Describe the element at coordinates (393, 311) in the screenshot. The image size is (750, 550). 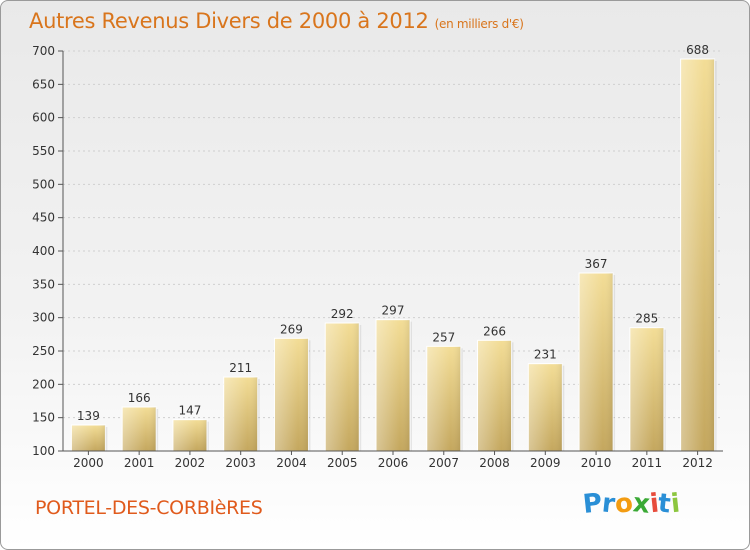
I see `data-label: 297` at that location.